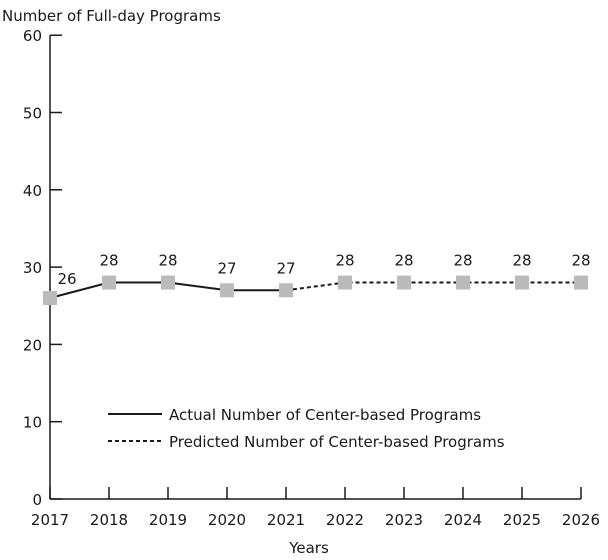  I want to click on y-tick-label: 60, so click(32, 36).